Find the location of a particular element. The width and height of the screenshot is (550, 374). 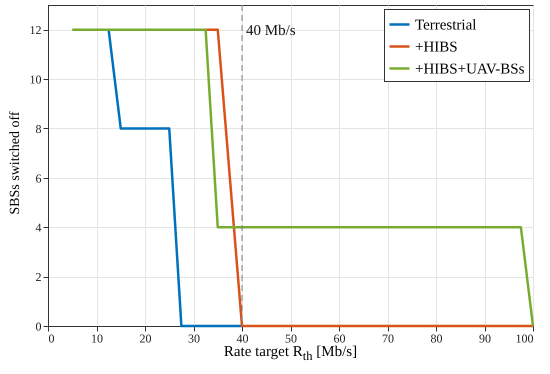

ref-line-label: 40 Mb/s is located at coordinates (271, 31).